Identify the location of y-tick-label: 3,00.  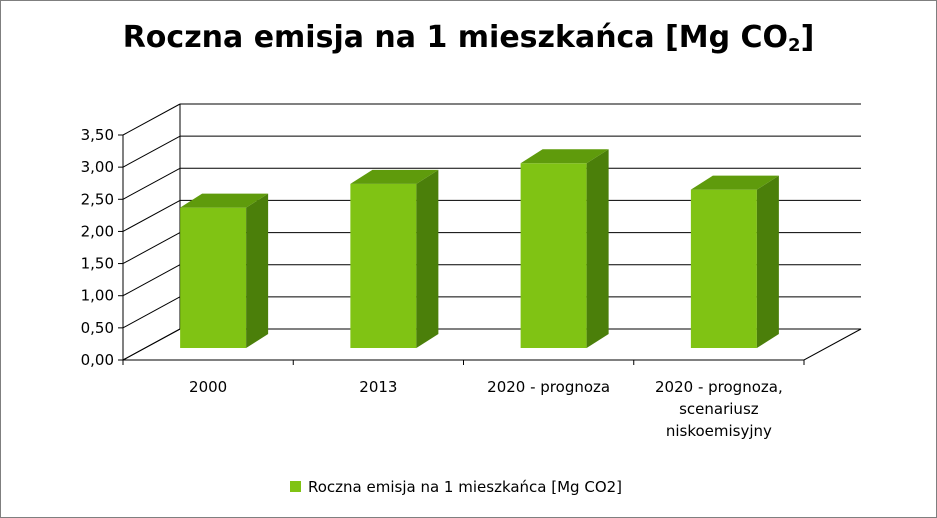
(97, 167).